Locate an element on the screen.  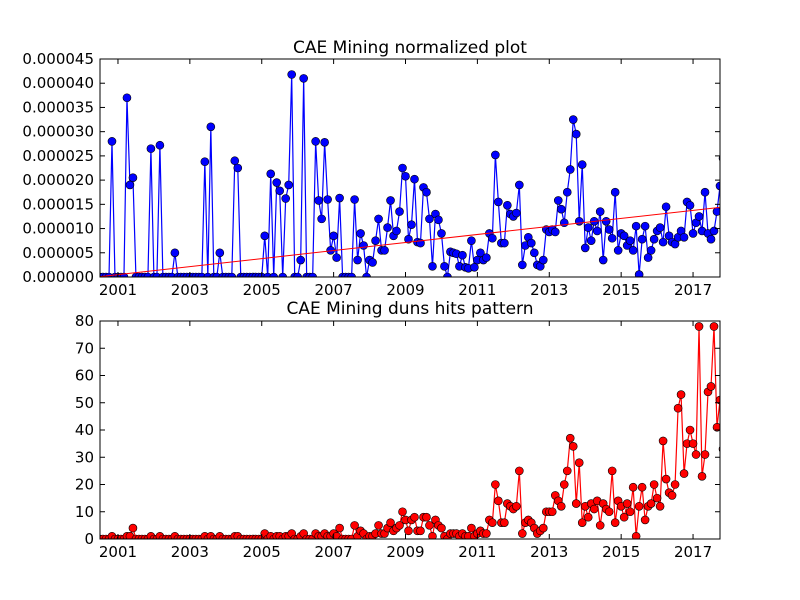
chart-title: CAE Mining duns hits pattern is located at coordinates (410, 309).